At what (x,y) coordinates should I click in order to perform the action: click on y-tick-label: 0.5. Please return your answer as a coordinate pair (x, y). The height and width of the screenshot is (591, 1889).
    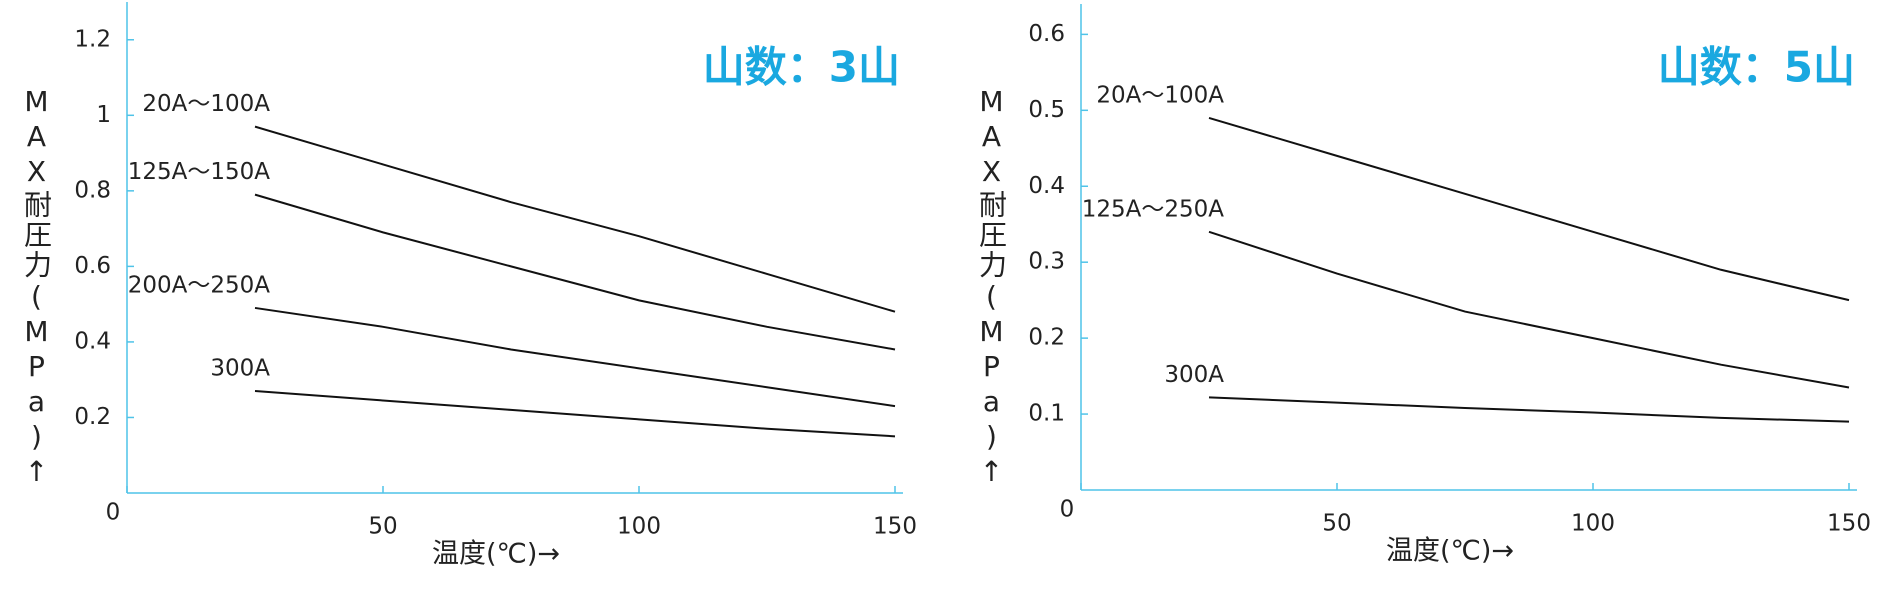
    Looking at the image, I should click on (1046, 110).